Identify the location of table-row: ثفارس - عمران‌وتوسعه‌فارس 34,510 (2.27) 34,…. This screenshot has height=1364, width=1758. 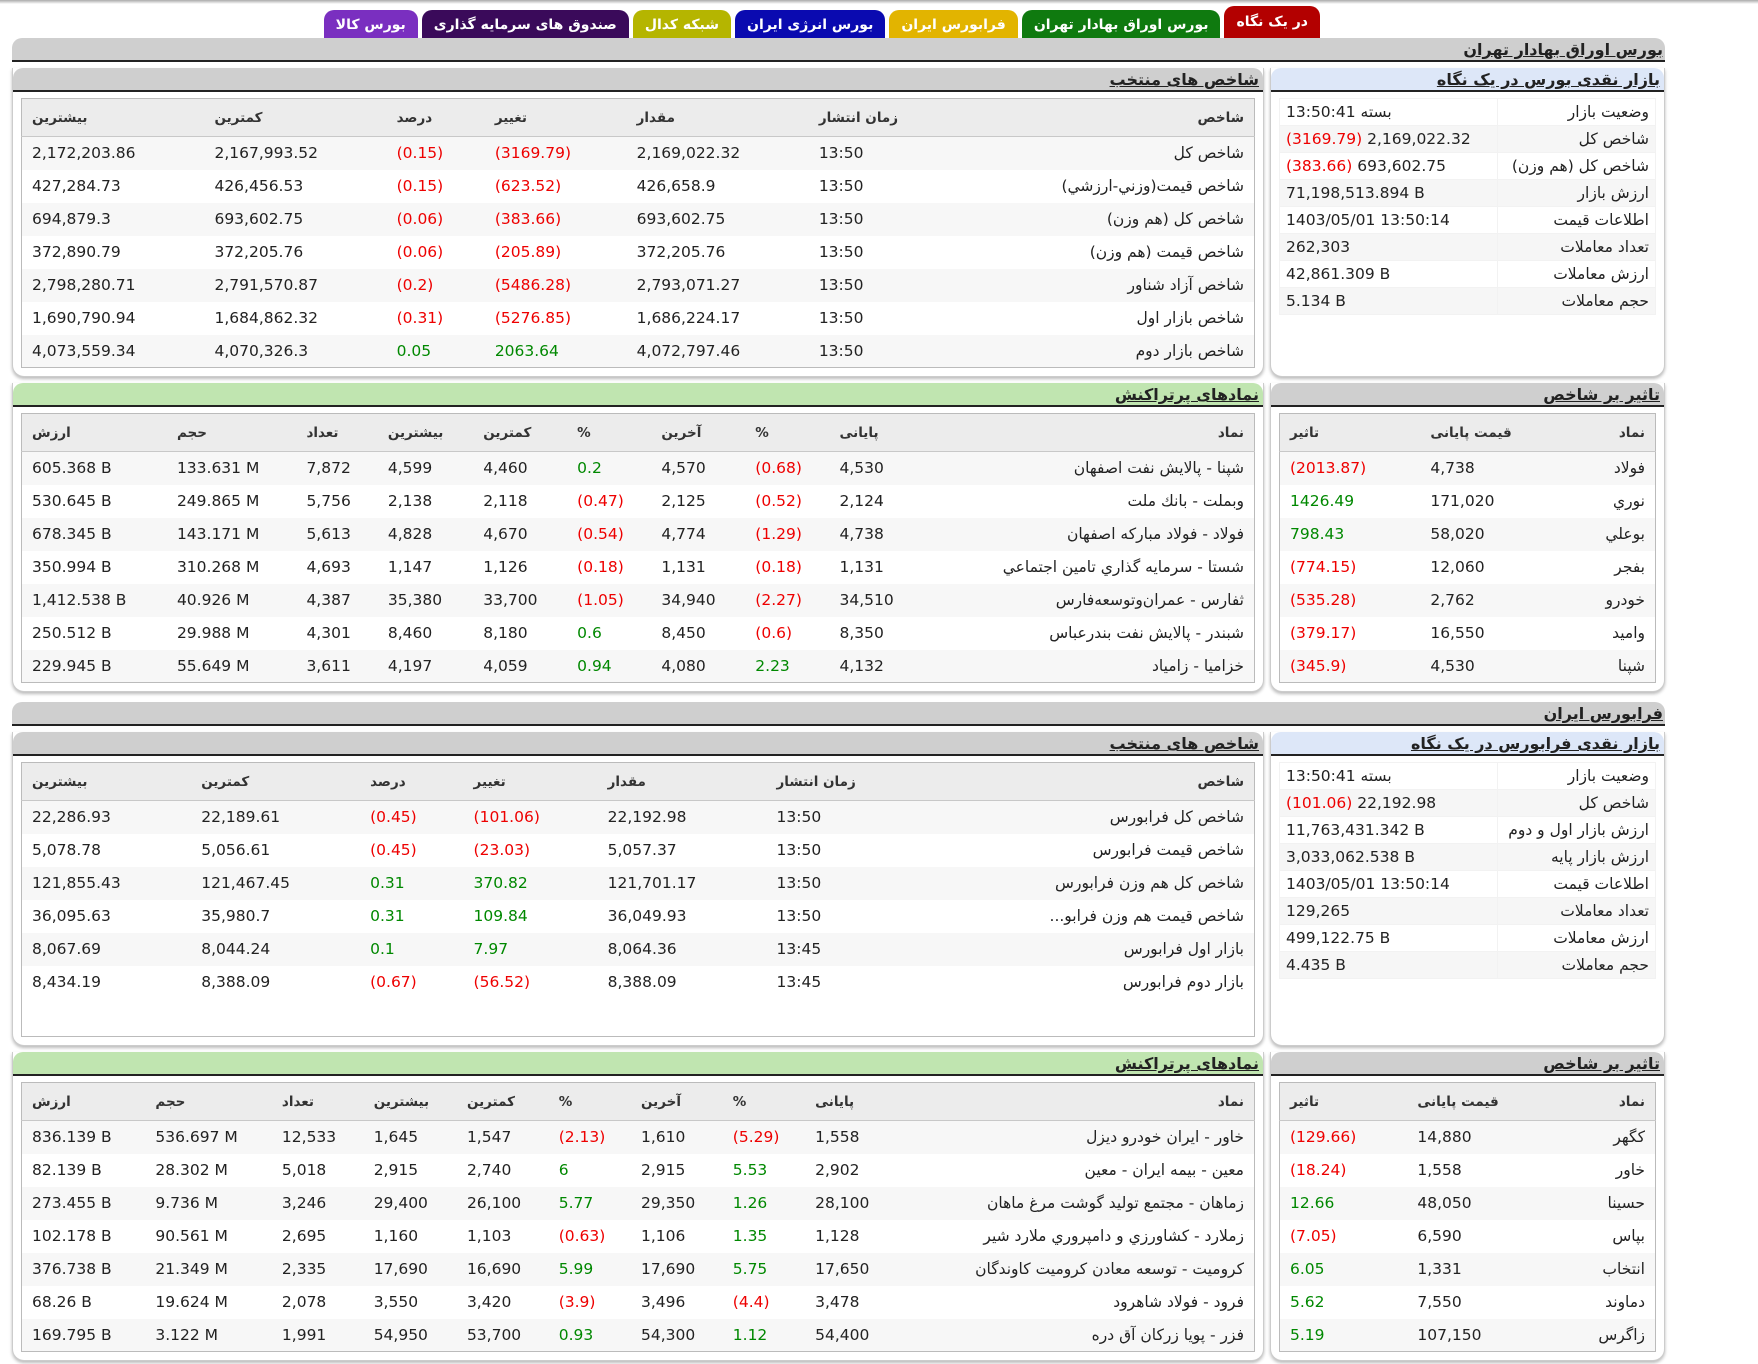
(638, 600).